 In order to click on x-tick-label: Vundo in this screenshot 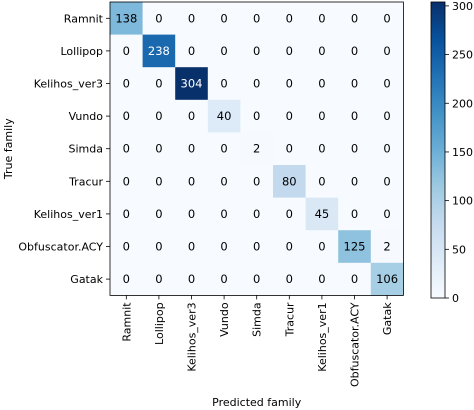, I will do `click(224, 319)`.